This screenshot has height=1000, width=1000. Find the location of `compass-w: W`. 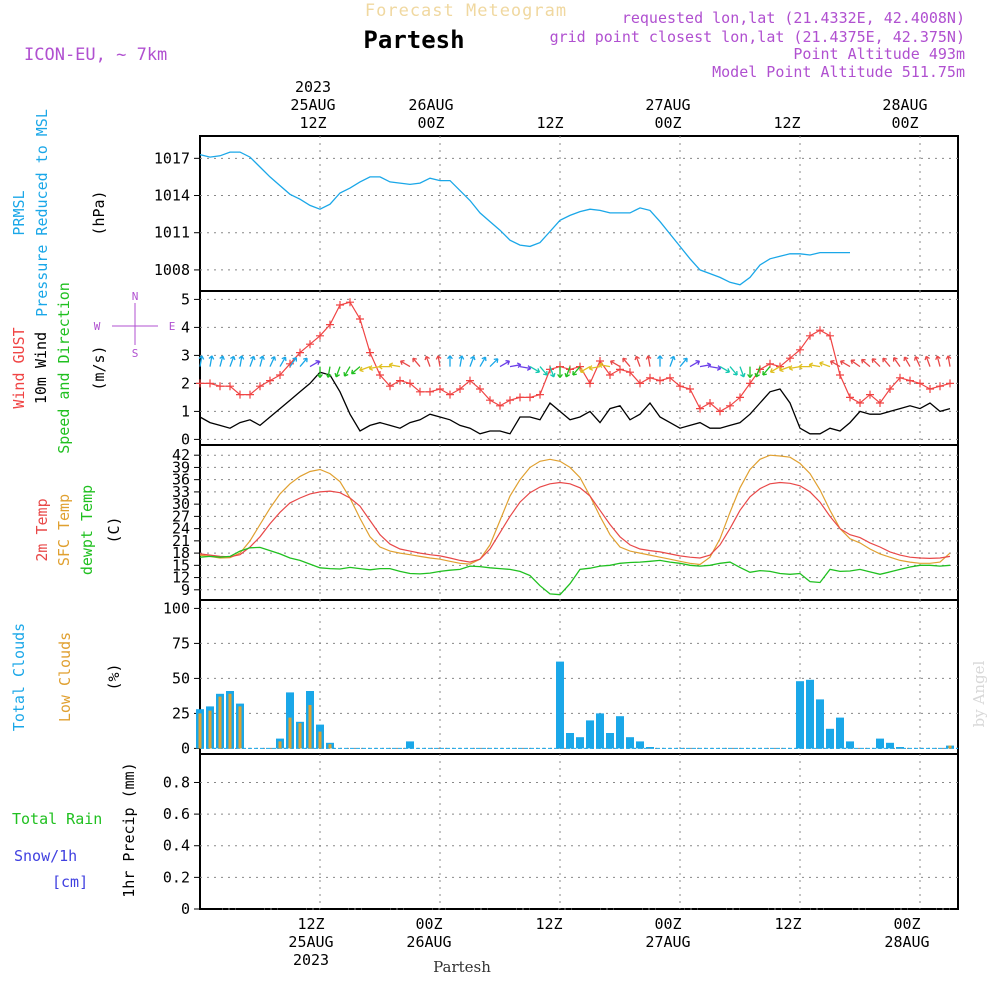

compass-w: W is located at coordinates (97, 326).